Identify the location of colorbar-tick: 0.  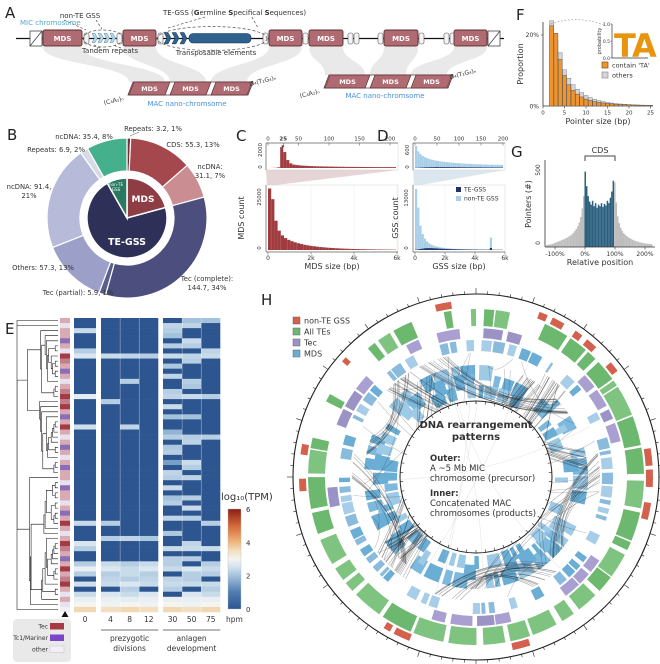
(248, 610).